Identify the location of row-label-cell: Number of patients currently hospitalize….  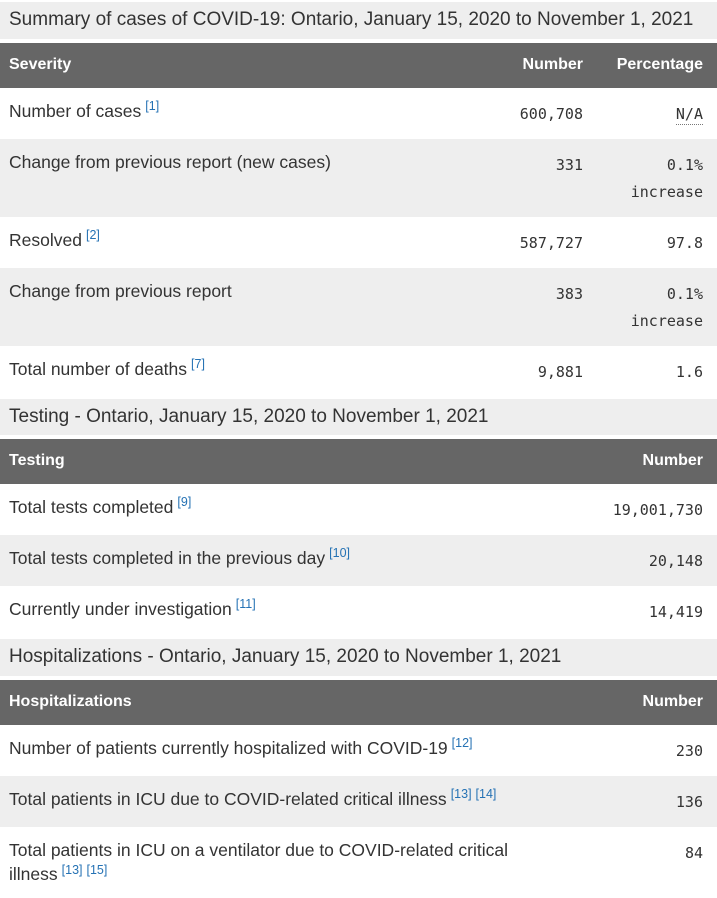
(293, 750).